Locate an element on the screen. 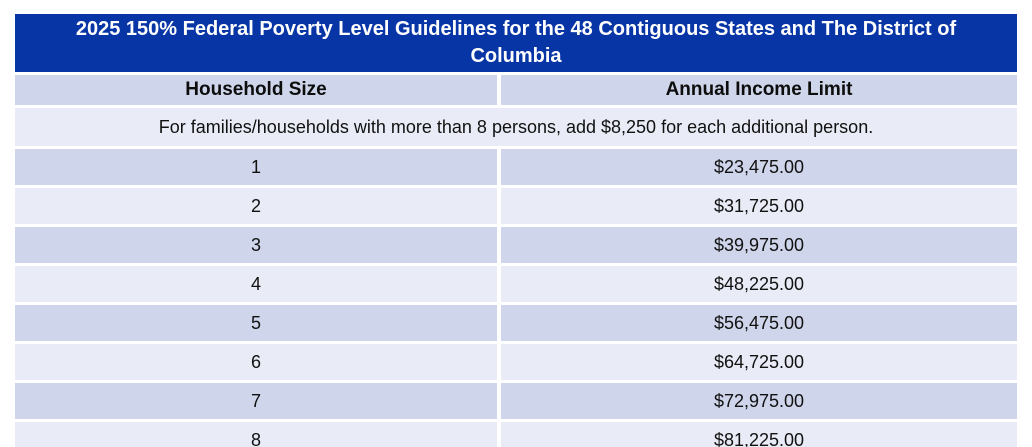  table-row: 2 $31,725.00 is located at coordinates (516, 206).